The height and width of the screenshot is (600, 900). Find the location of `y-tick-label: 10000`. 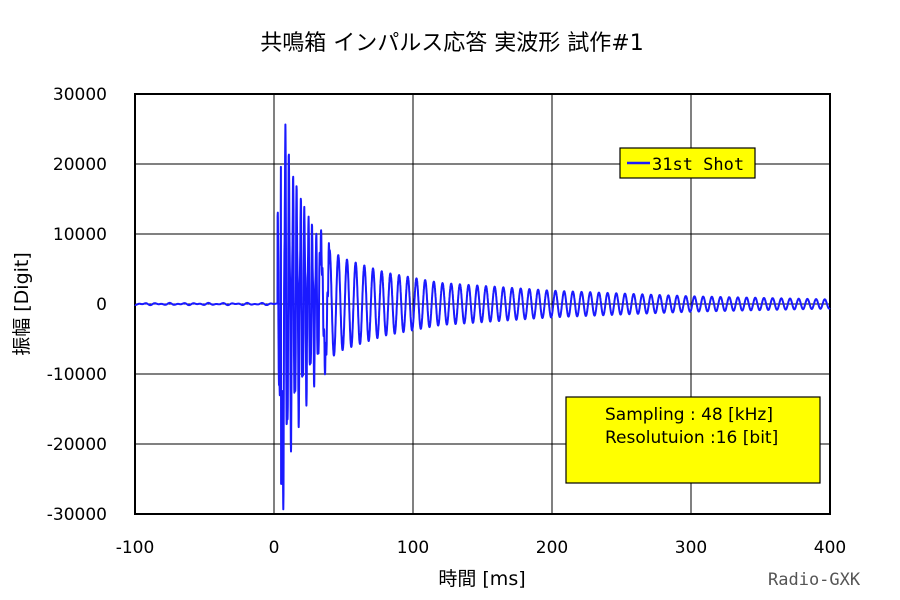

y-tick-label: 10000 is located at coordinates (80, 235).